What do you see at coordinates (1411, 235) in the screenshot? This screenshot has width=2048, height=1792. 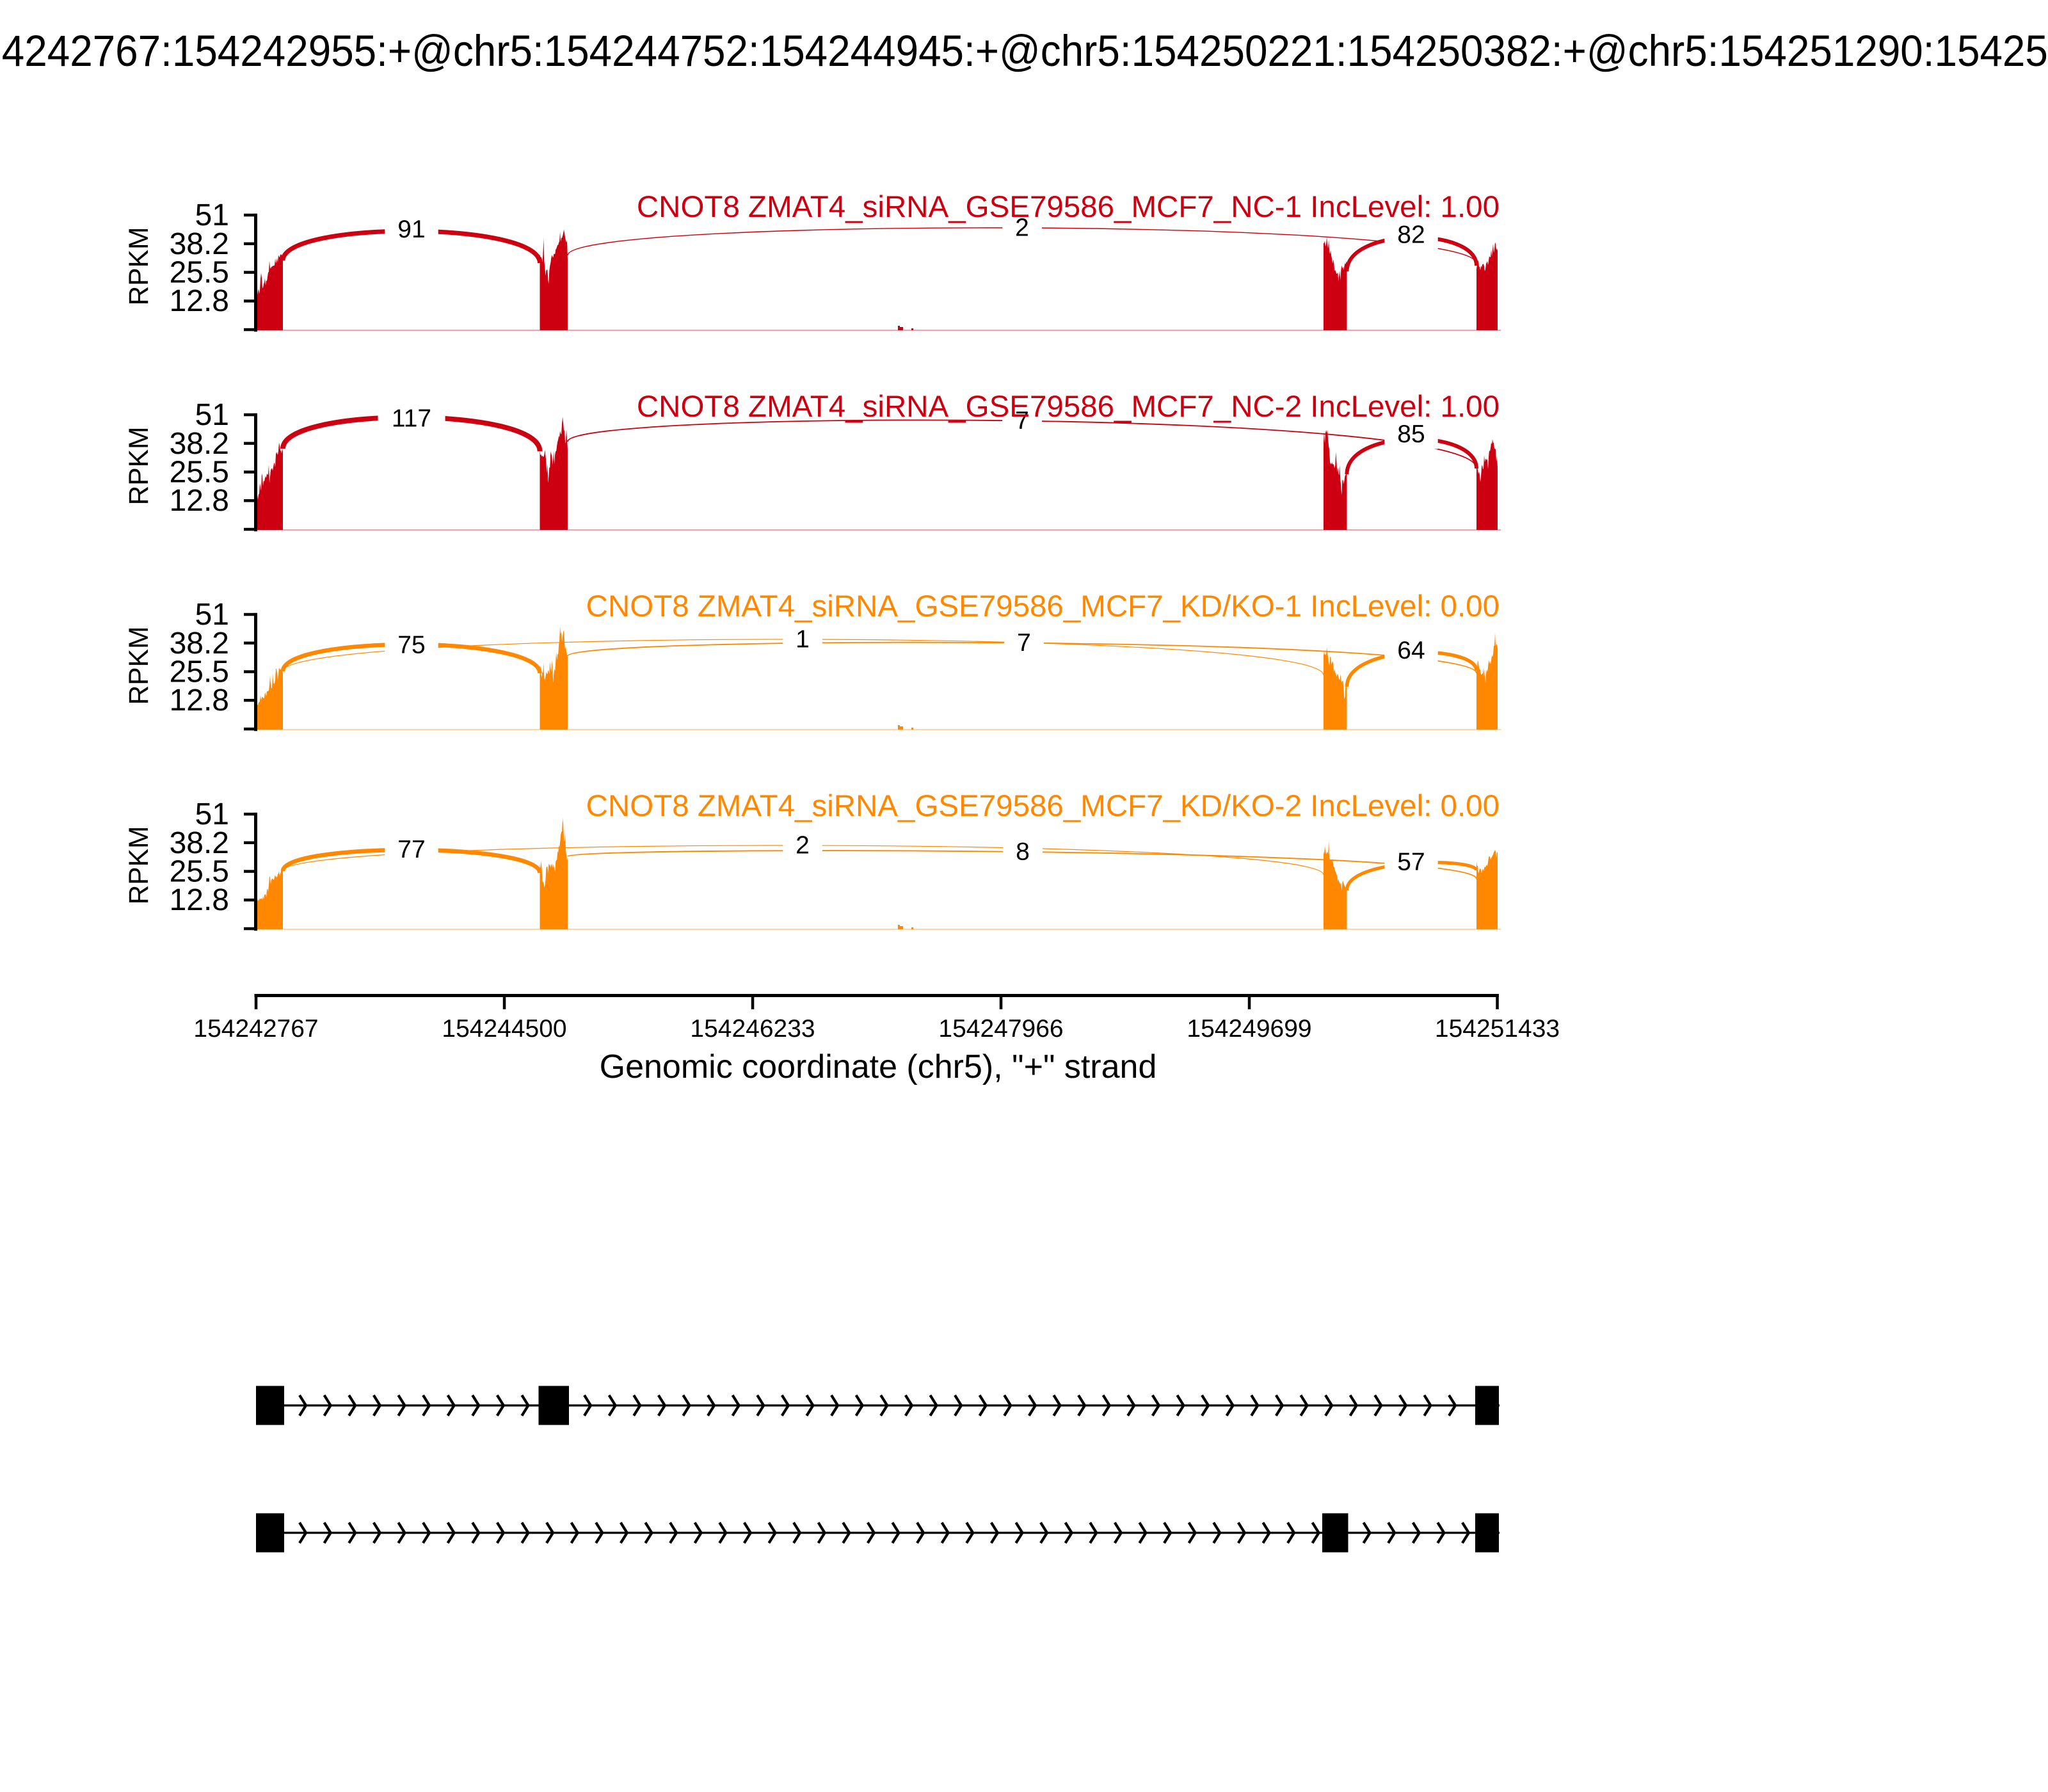 I see `svg-text: 82` at bounding box center [1411, 235].